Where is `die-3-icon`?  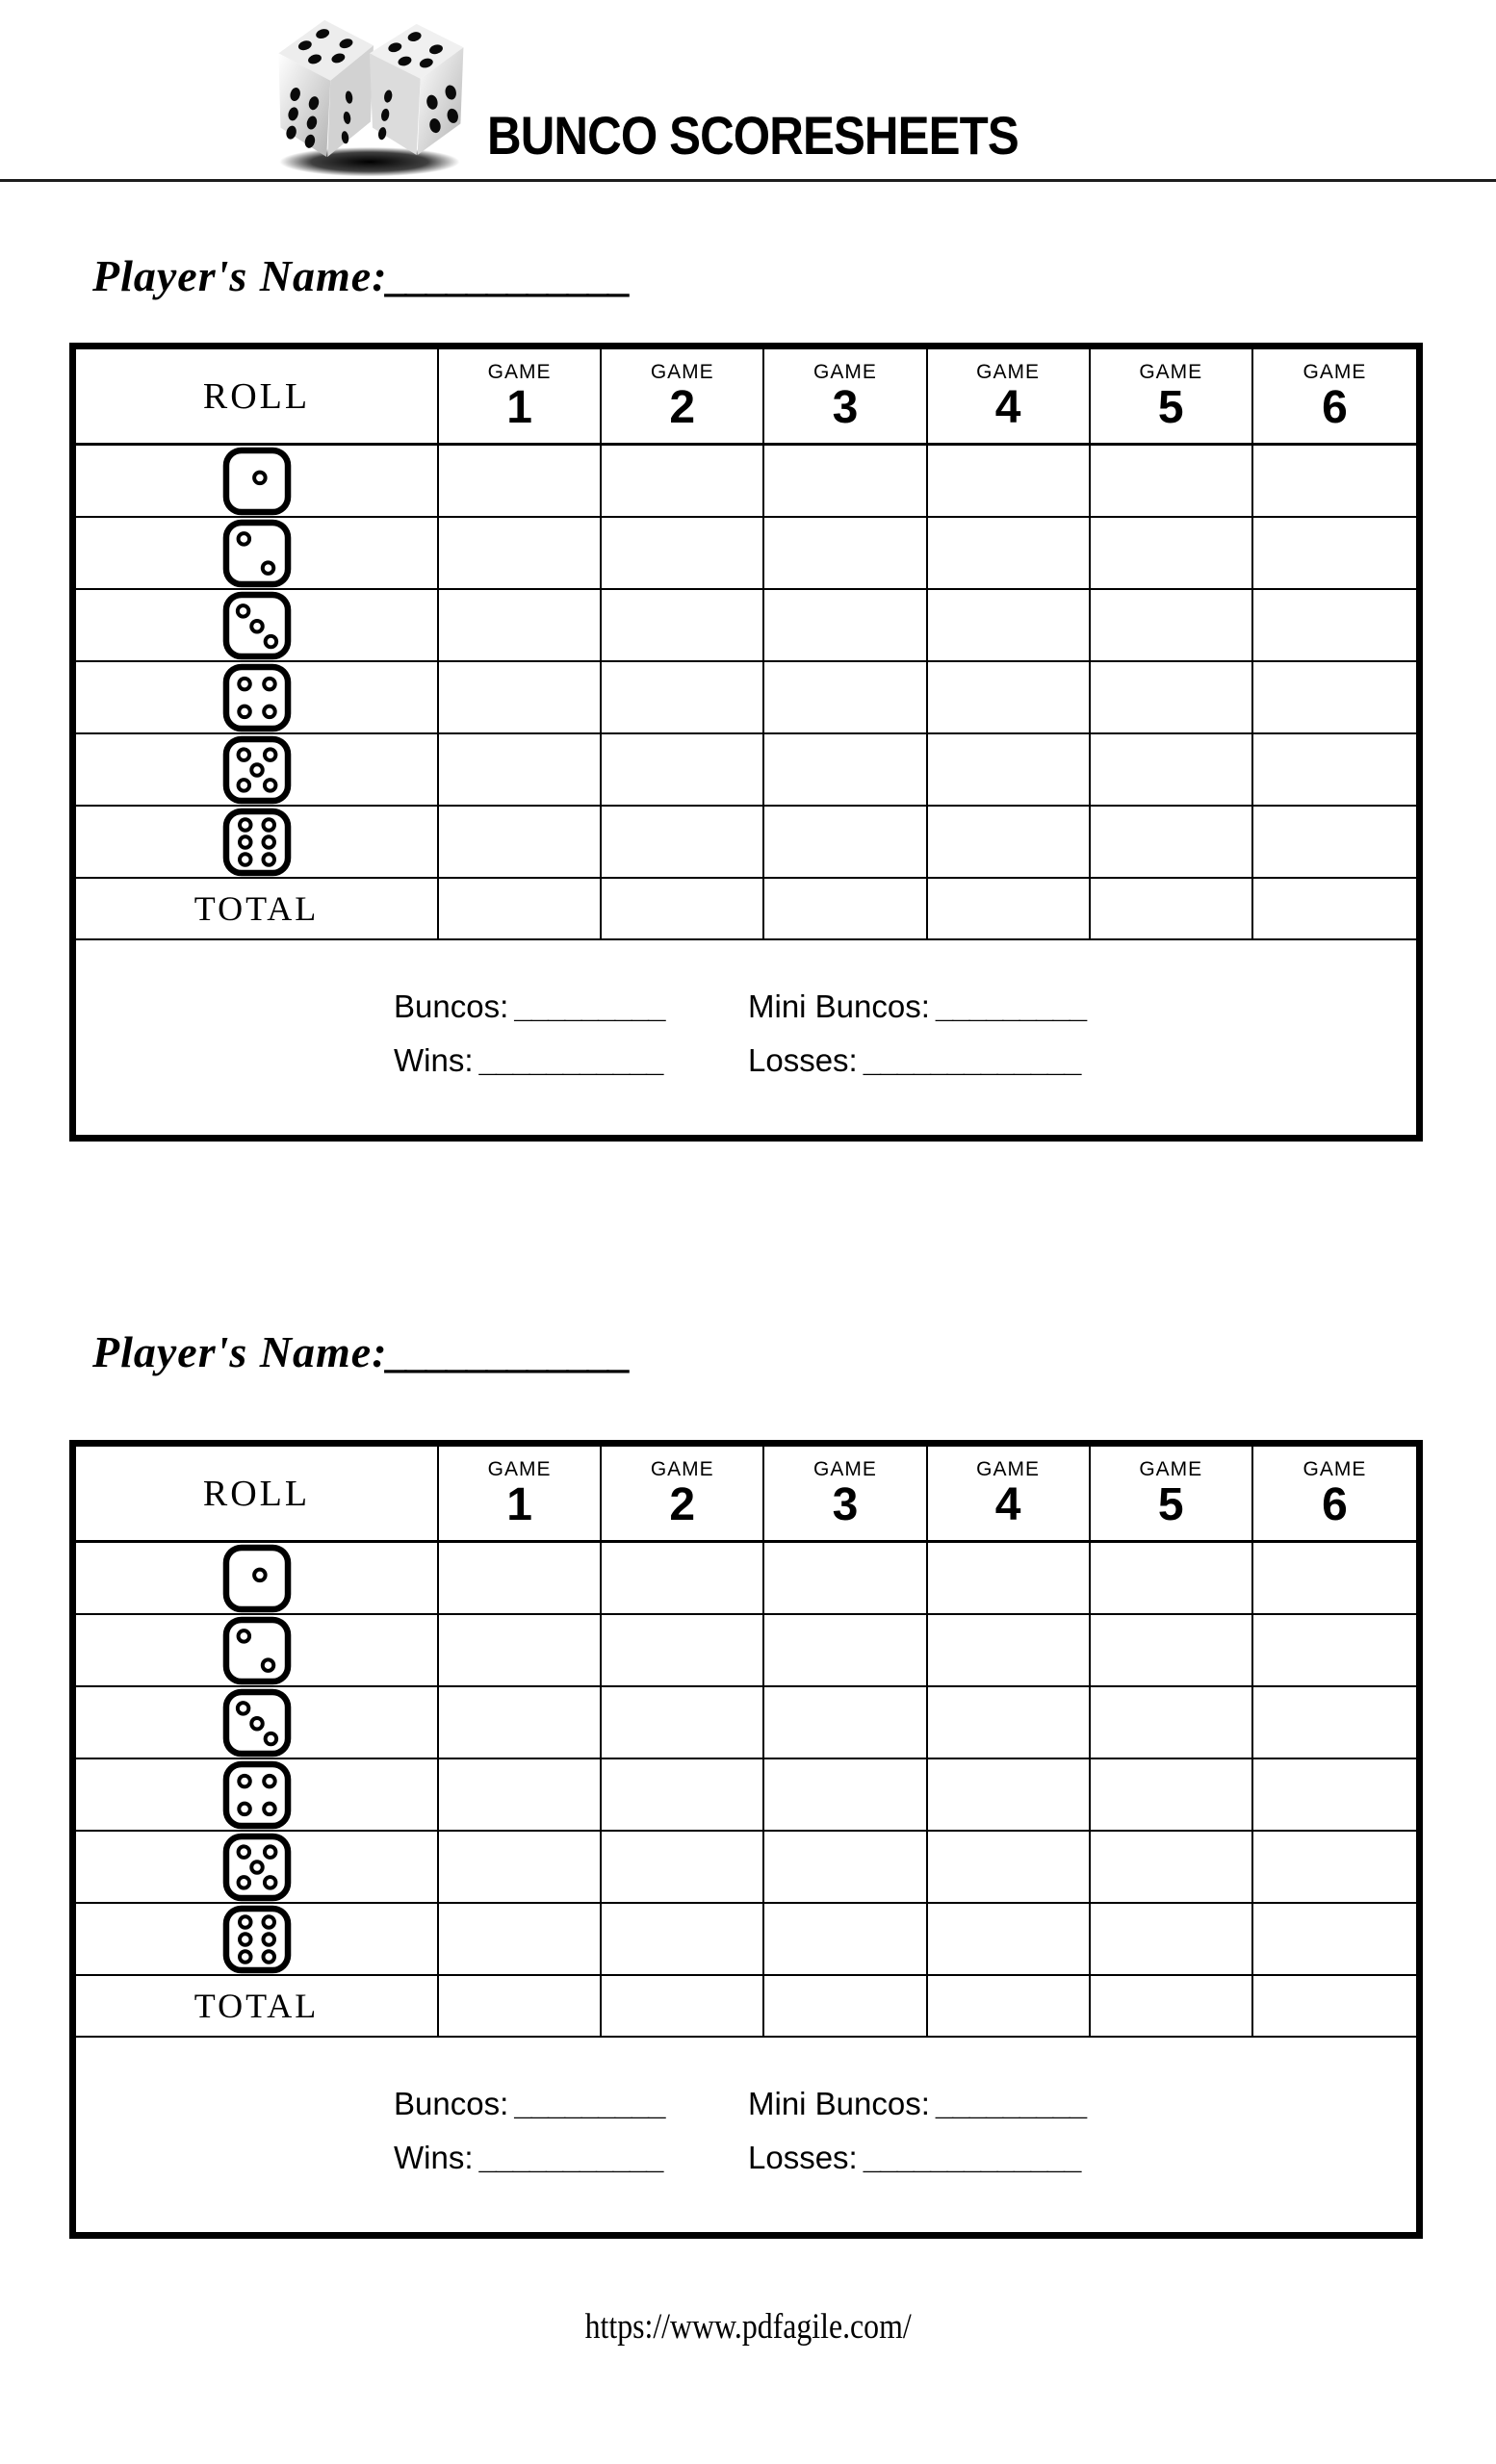 die-3-icon is located at coordinates (256, 1722).